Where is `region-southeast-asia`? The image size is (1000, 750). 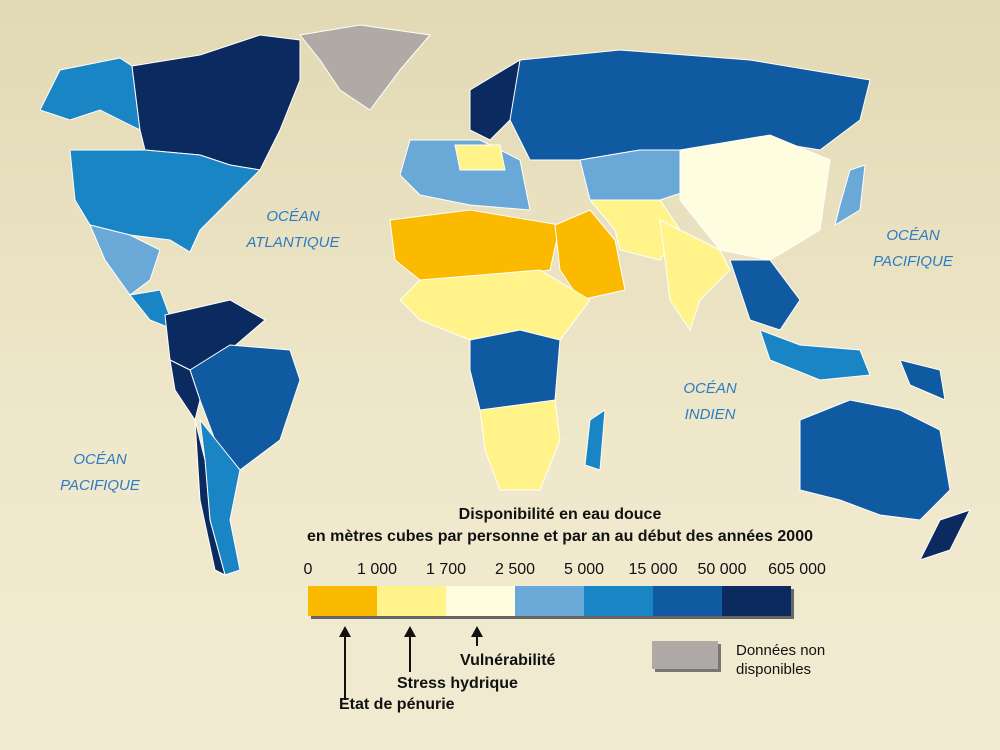
region-southeast-asia is located at coordinates (765, 295).